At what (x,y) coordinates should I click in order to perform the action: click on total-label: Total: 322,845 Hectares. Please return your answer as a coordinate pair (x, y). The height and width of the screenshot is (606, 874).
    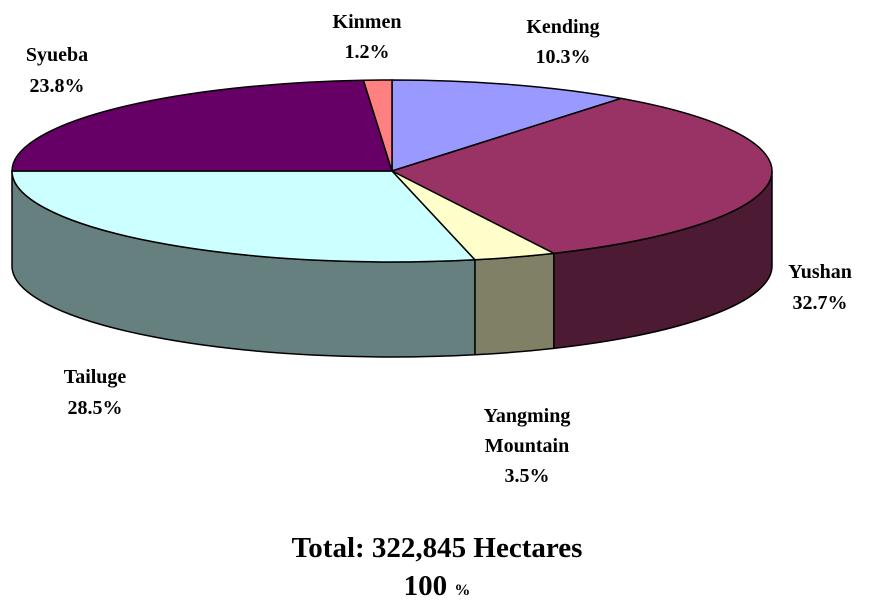
    Looking at the image, I should click on (437, 548).